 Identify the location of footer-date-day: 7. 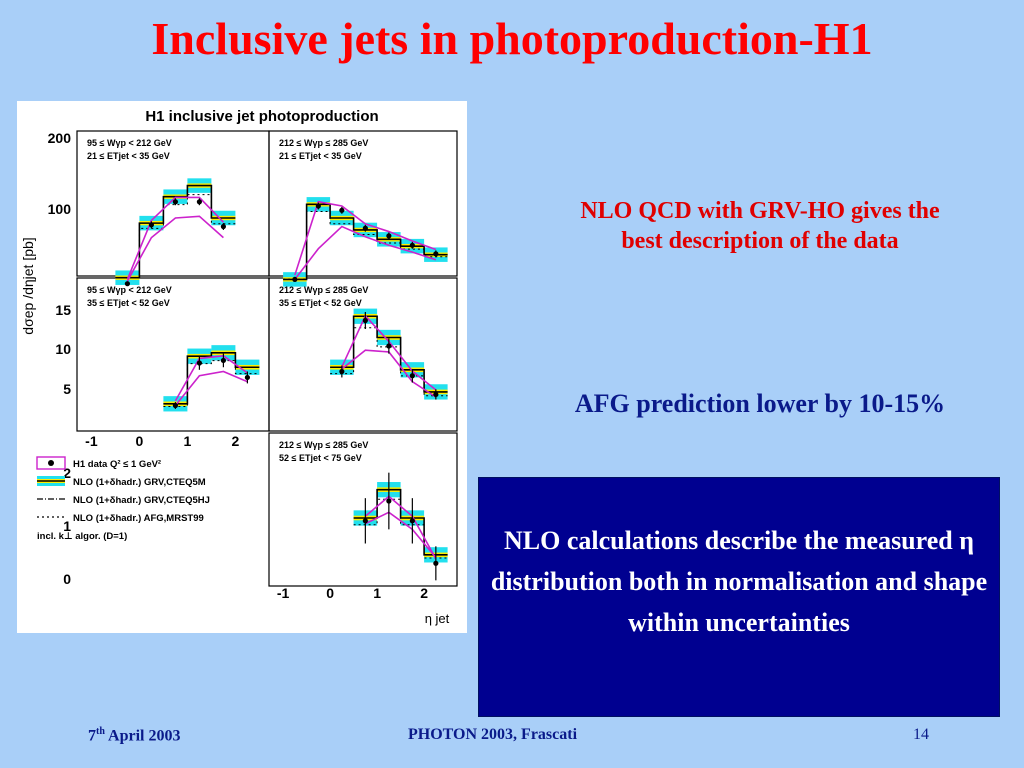
(92, 736).